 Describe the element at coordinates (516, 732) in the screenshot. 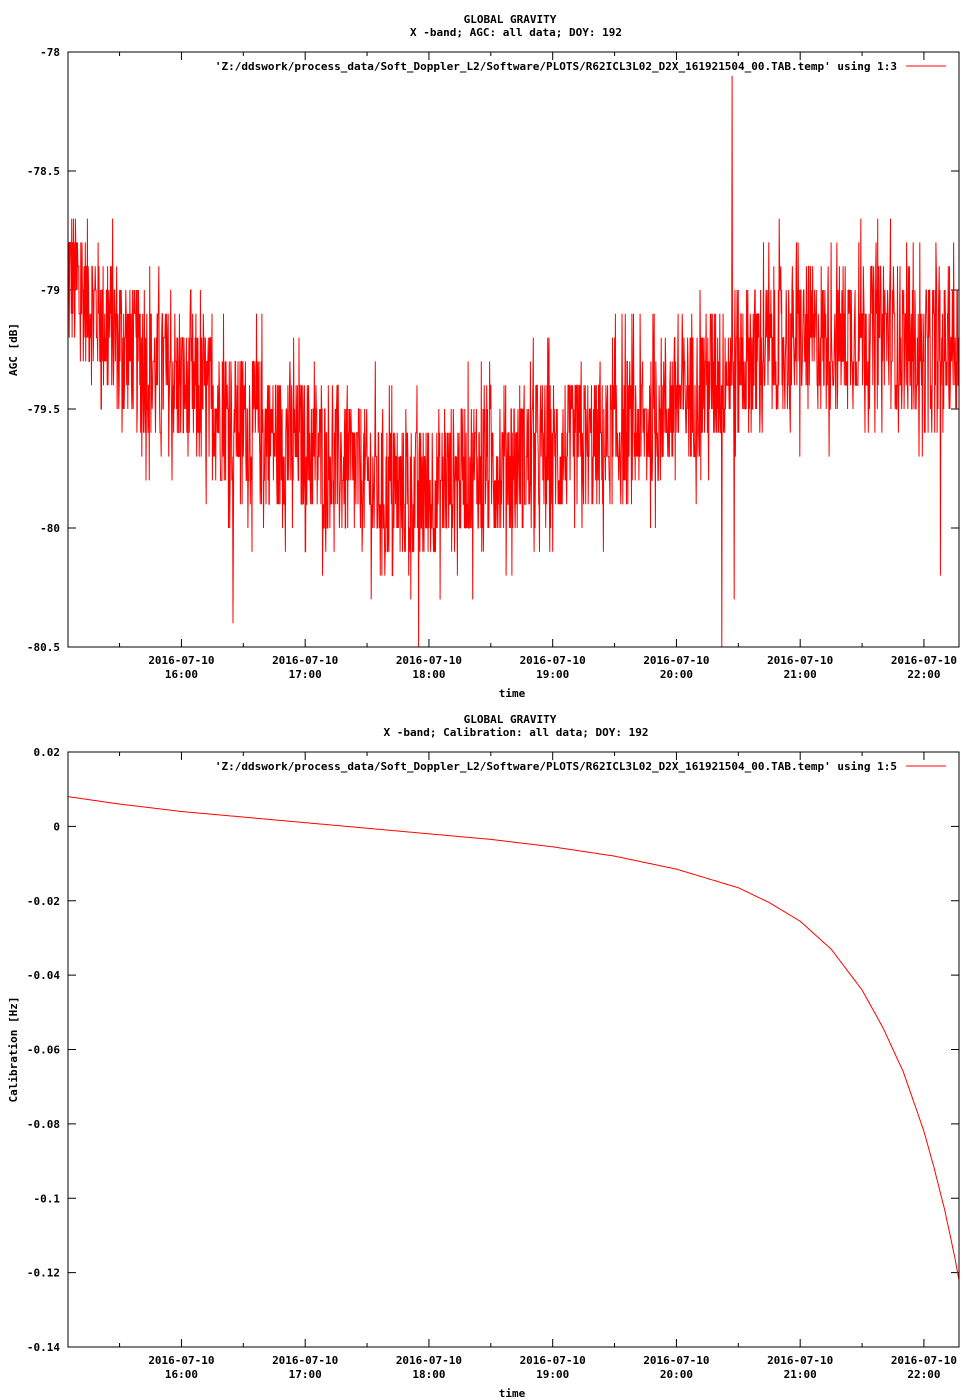

I see `chart-subtitle: X -band; Calibration: all data; DOY: 192` at that location.